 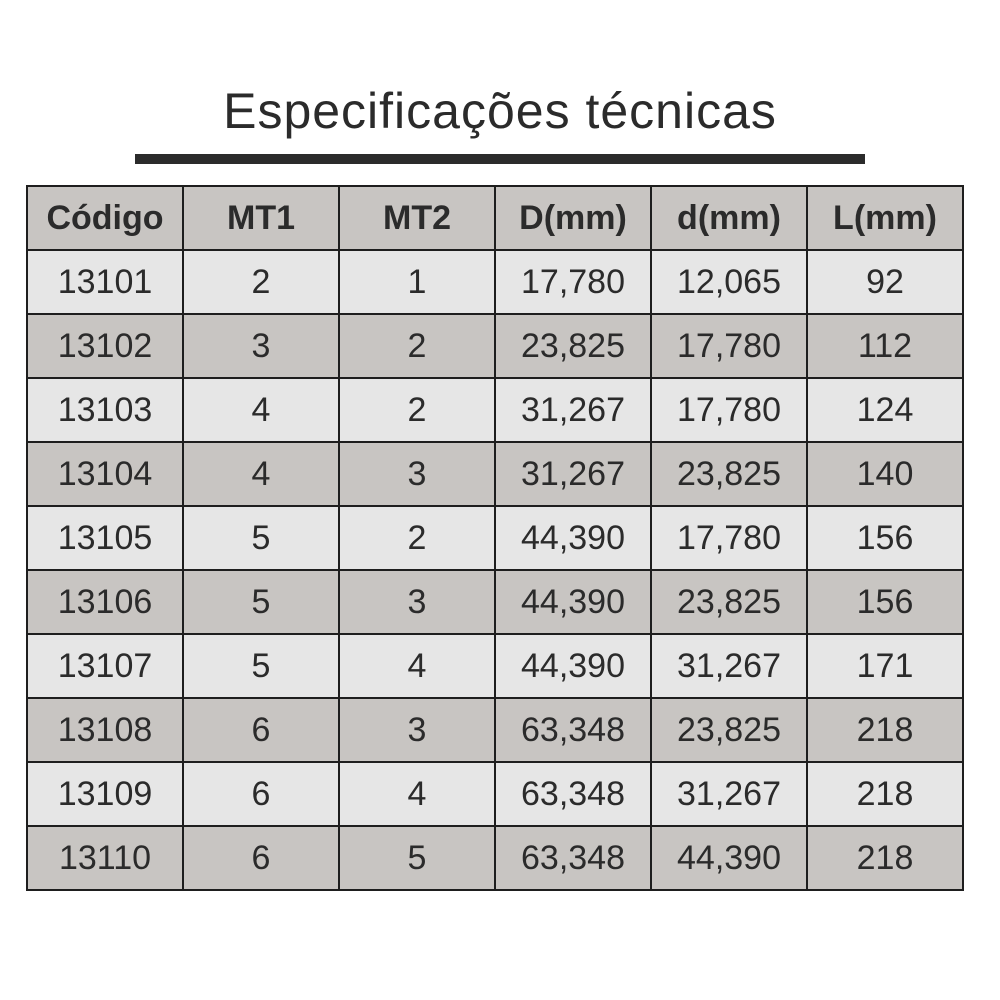 I want to click on column-header: D(mm), so click(x=573, y=218).